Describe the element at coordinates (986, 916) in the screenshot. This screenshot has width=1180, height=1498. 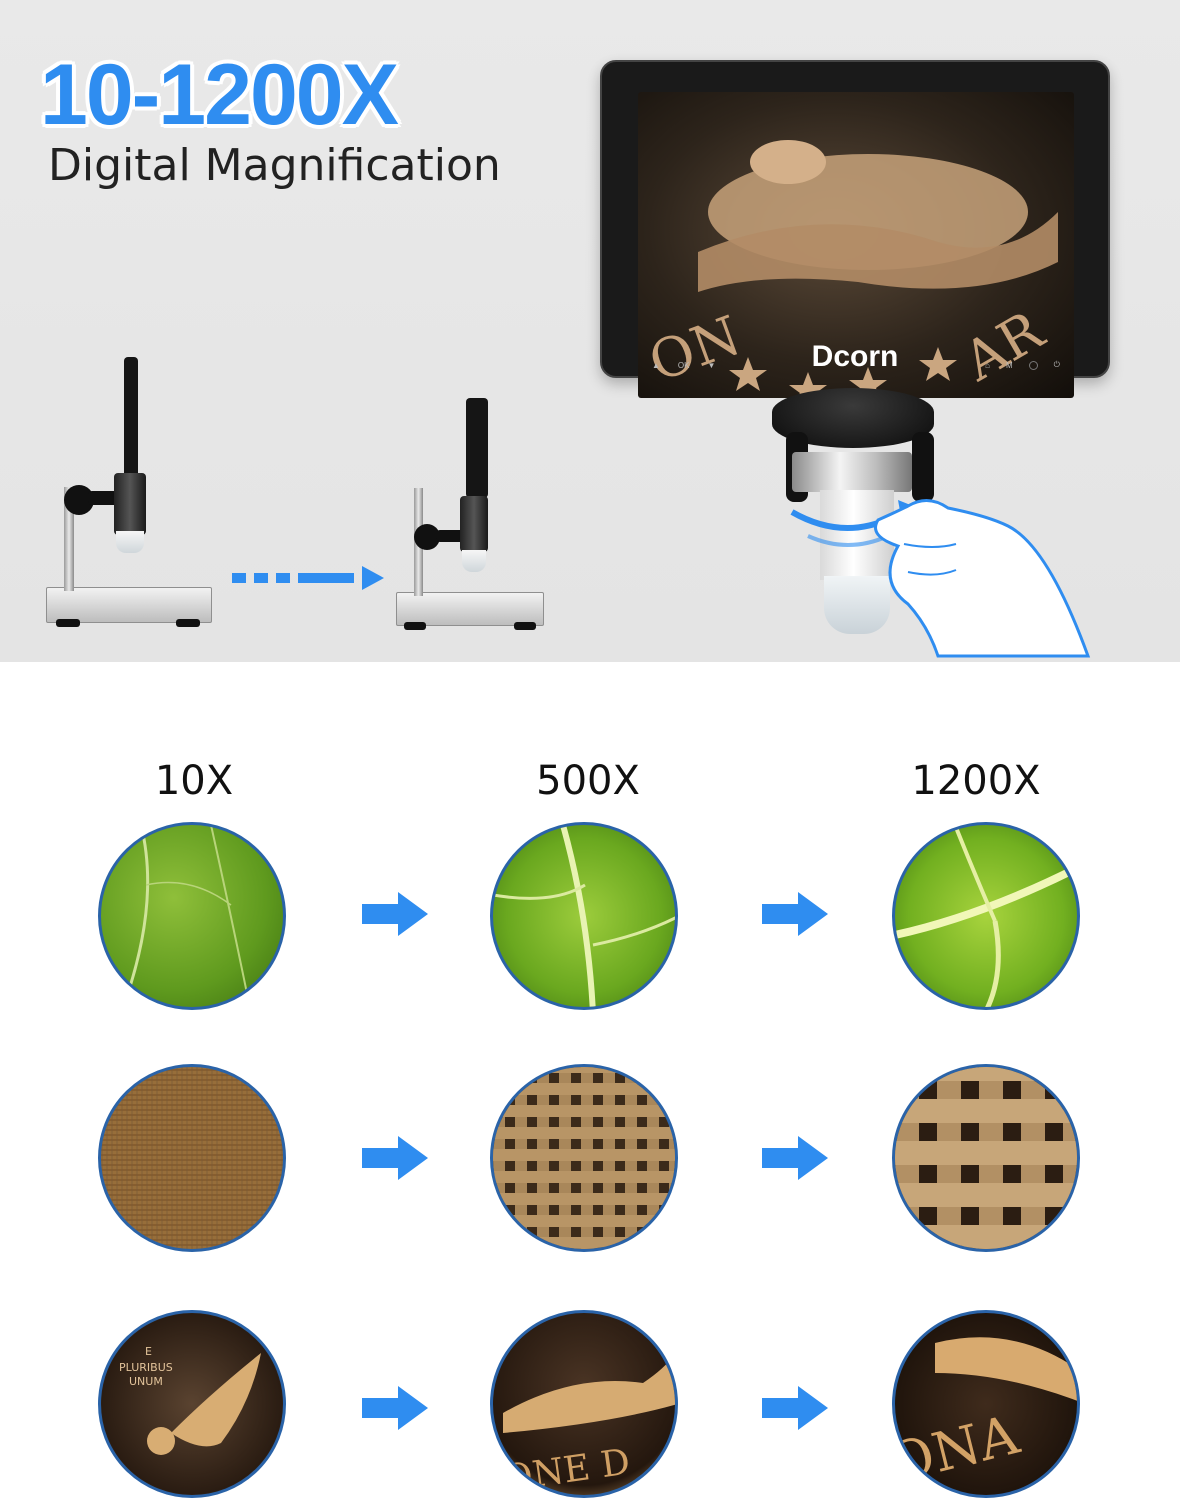
I see `leaf-1200x-image` at that location.